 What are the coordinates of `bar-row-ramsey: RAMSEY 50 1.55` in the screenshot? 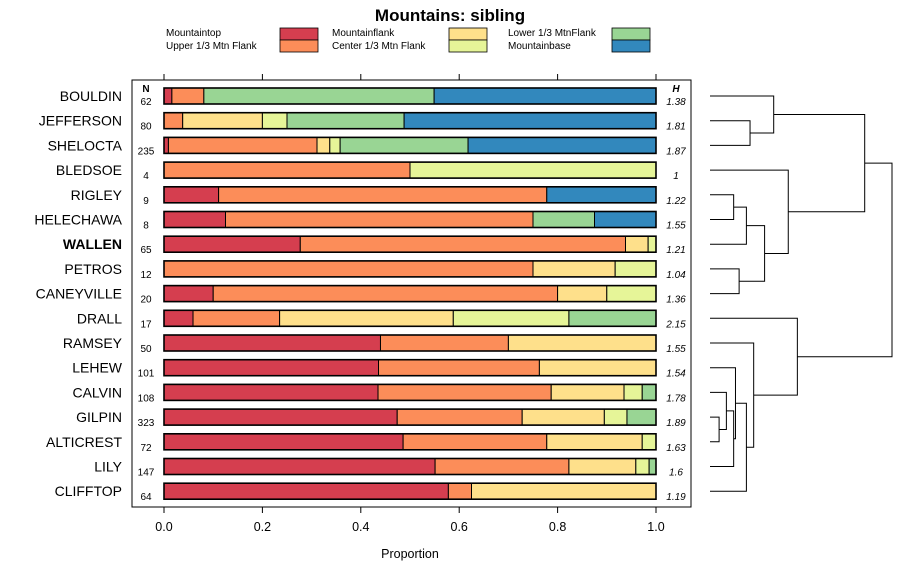 It's located at (374, 344).